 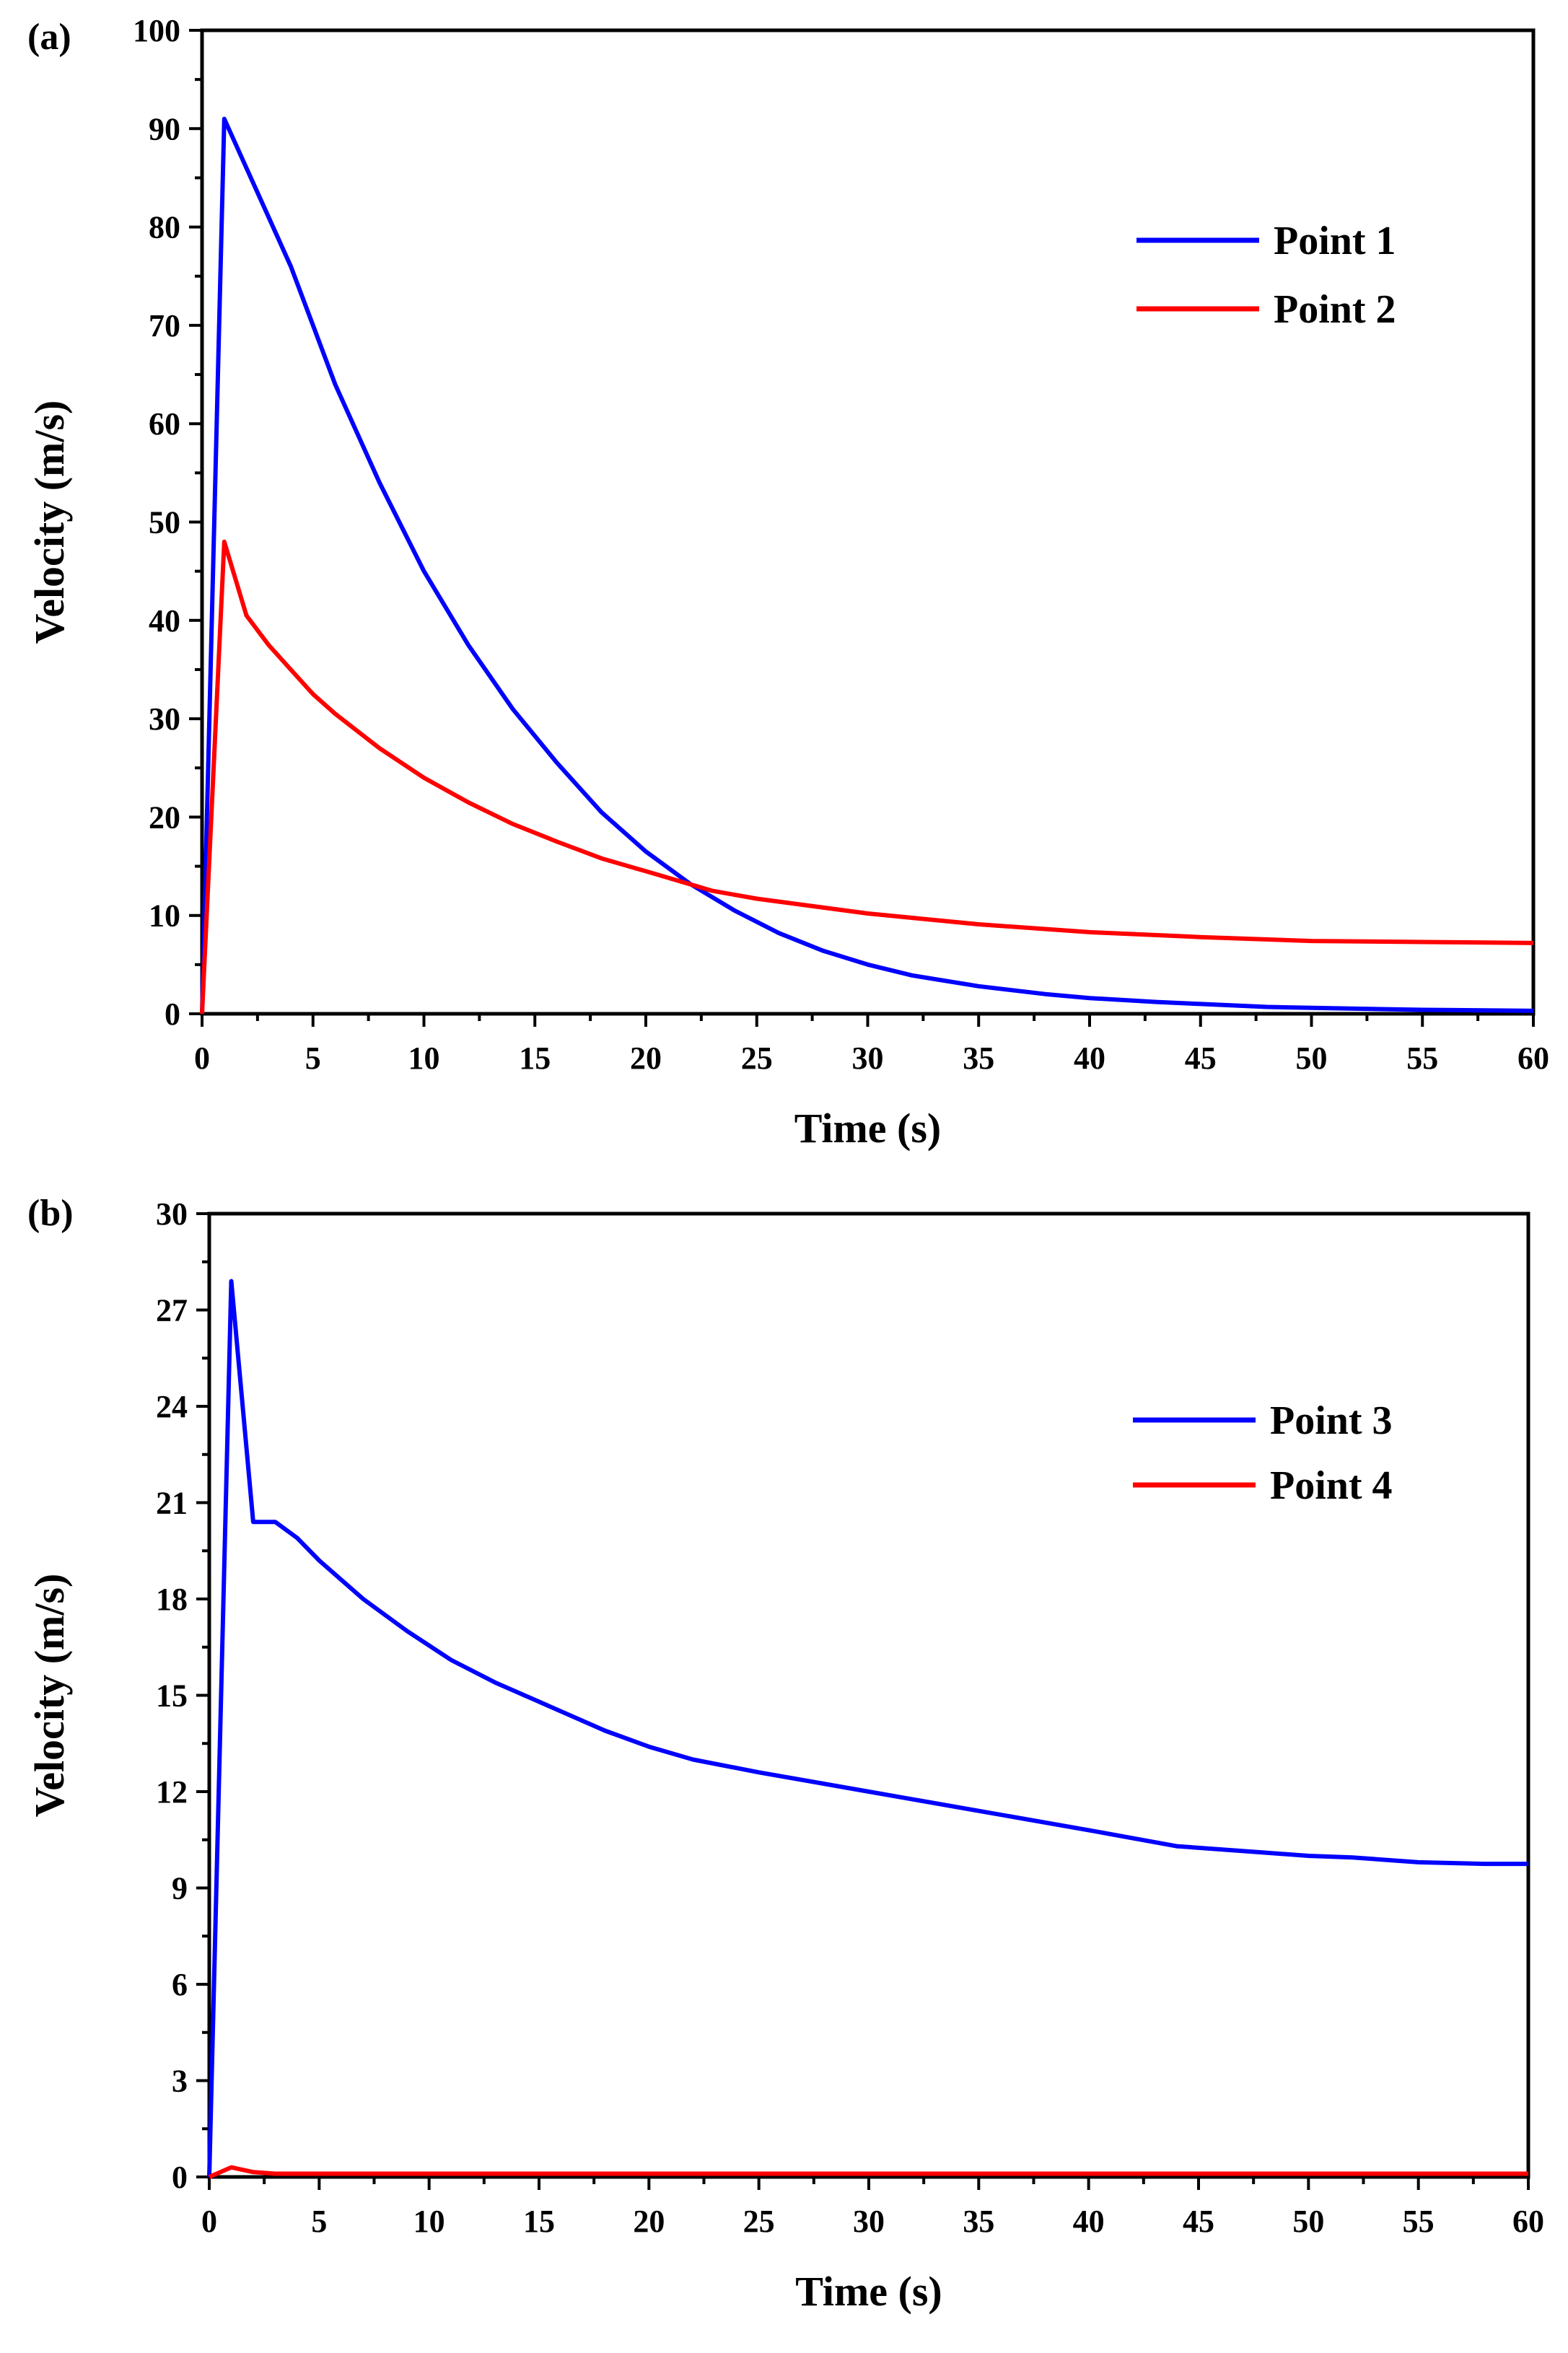 What do you see at coordinates (172, 1696) in the screenshot?
I see `y-tick-label: 15` at bounding box center [172, 1696].